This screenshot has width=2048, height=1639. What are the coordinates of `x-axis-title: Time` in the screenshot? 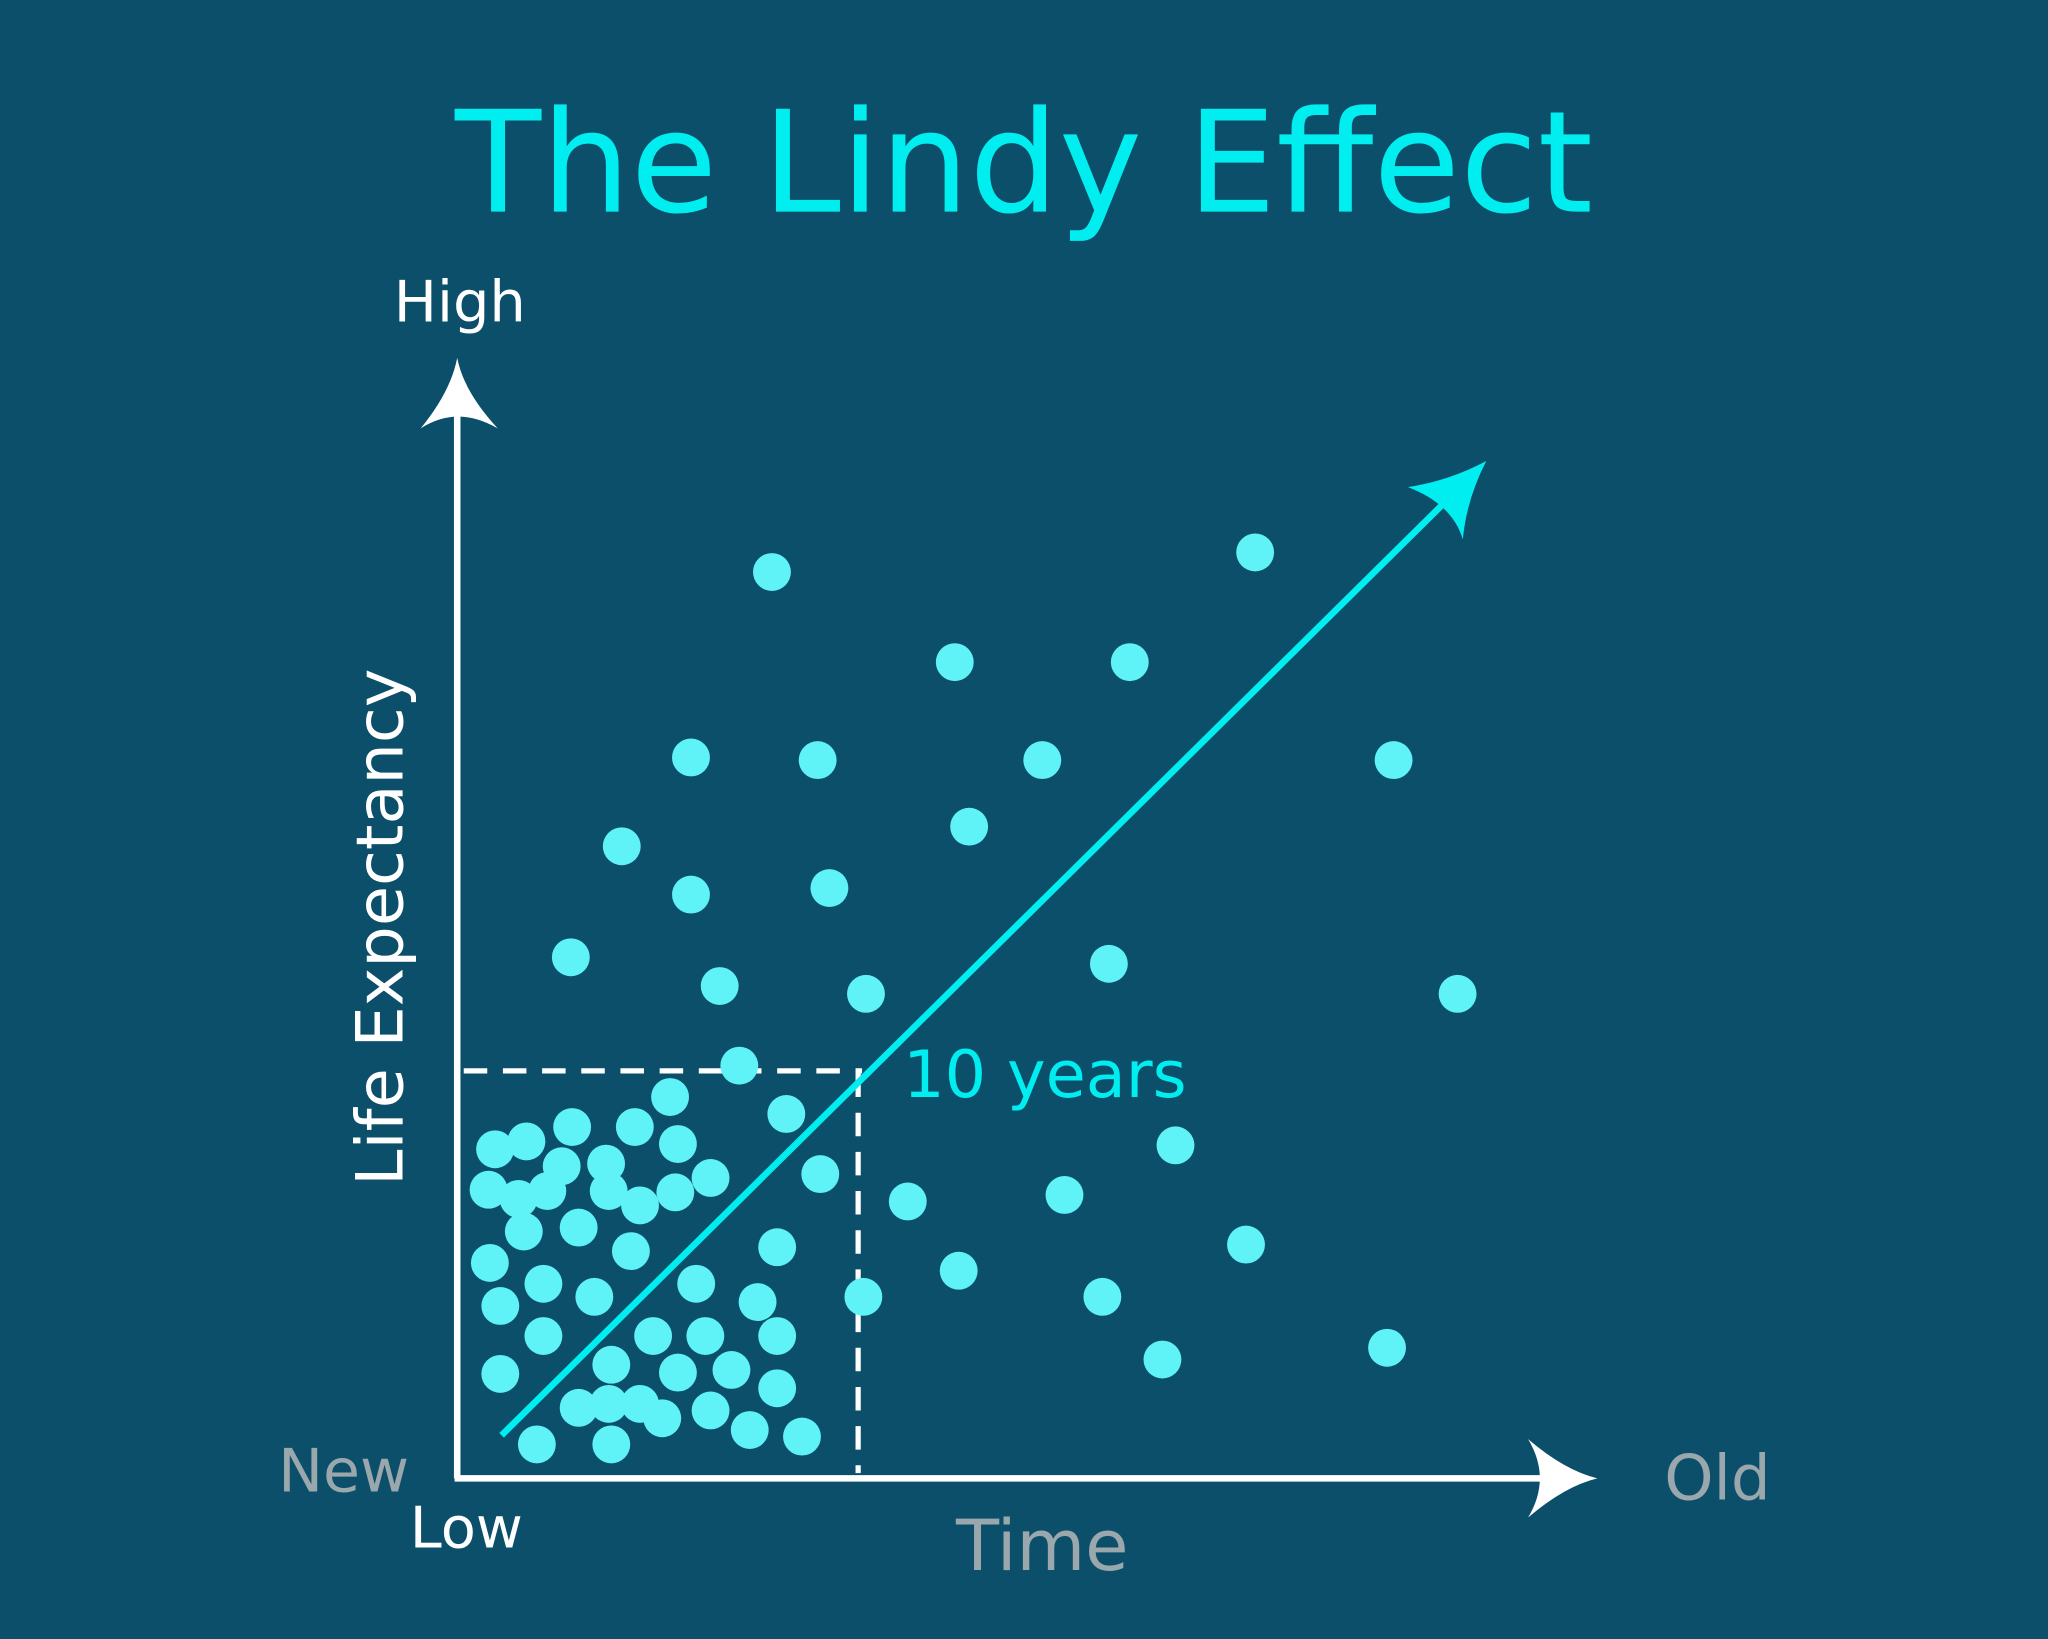 It's located at (1042, 1546).